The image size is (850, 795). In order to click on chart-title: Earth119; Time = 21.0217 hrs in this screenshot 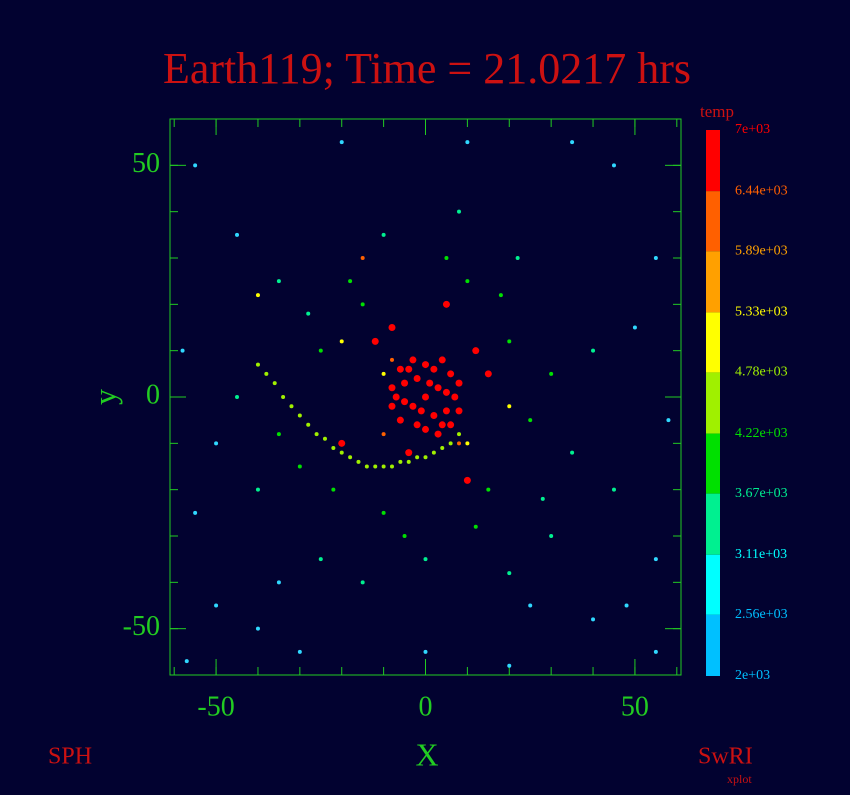, I will do `click(427, 68)`.